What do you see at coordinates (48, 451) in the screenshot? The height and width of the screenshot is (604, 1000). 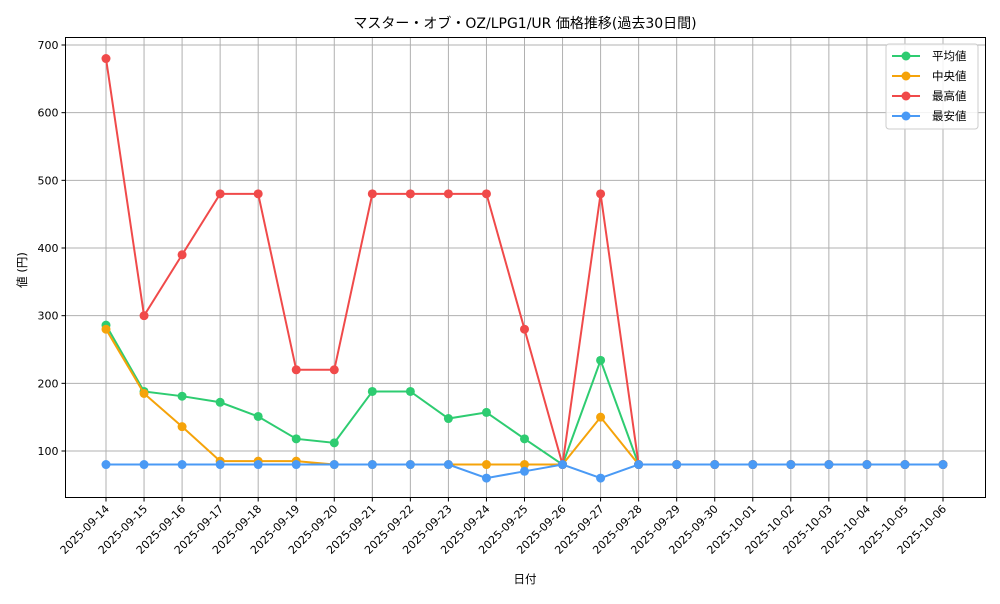 I see `y-tick-label: 100` at bounding box center [48, 451].